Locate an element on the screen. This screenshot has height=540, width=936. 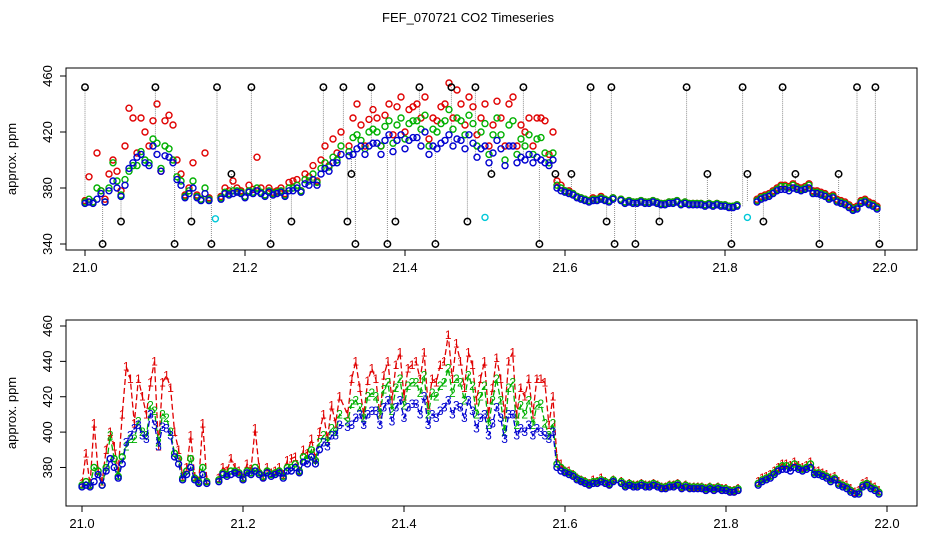
panel2-ylabel: approx. ppm is located at coordinates (11, 413).